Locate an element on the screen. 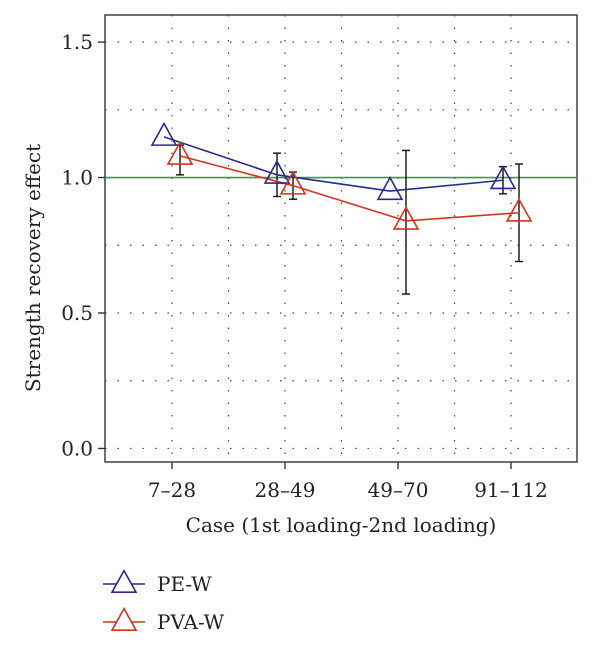 The image size is (600, 651). series-lines is located at coordinates (341, 179).